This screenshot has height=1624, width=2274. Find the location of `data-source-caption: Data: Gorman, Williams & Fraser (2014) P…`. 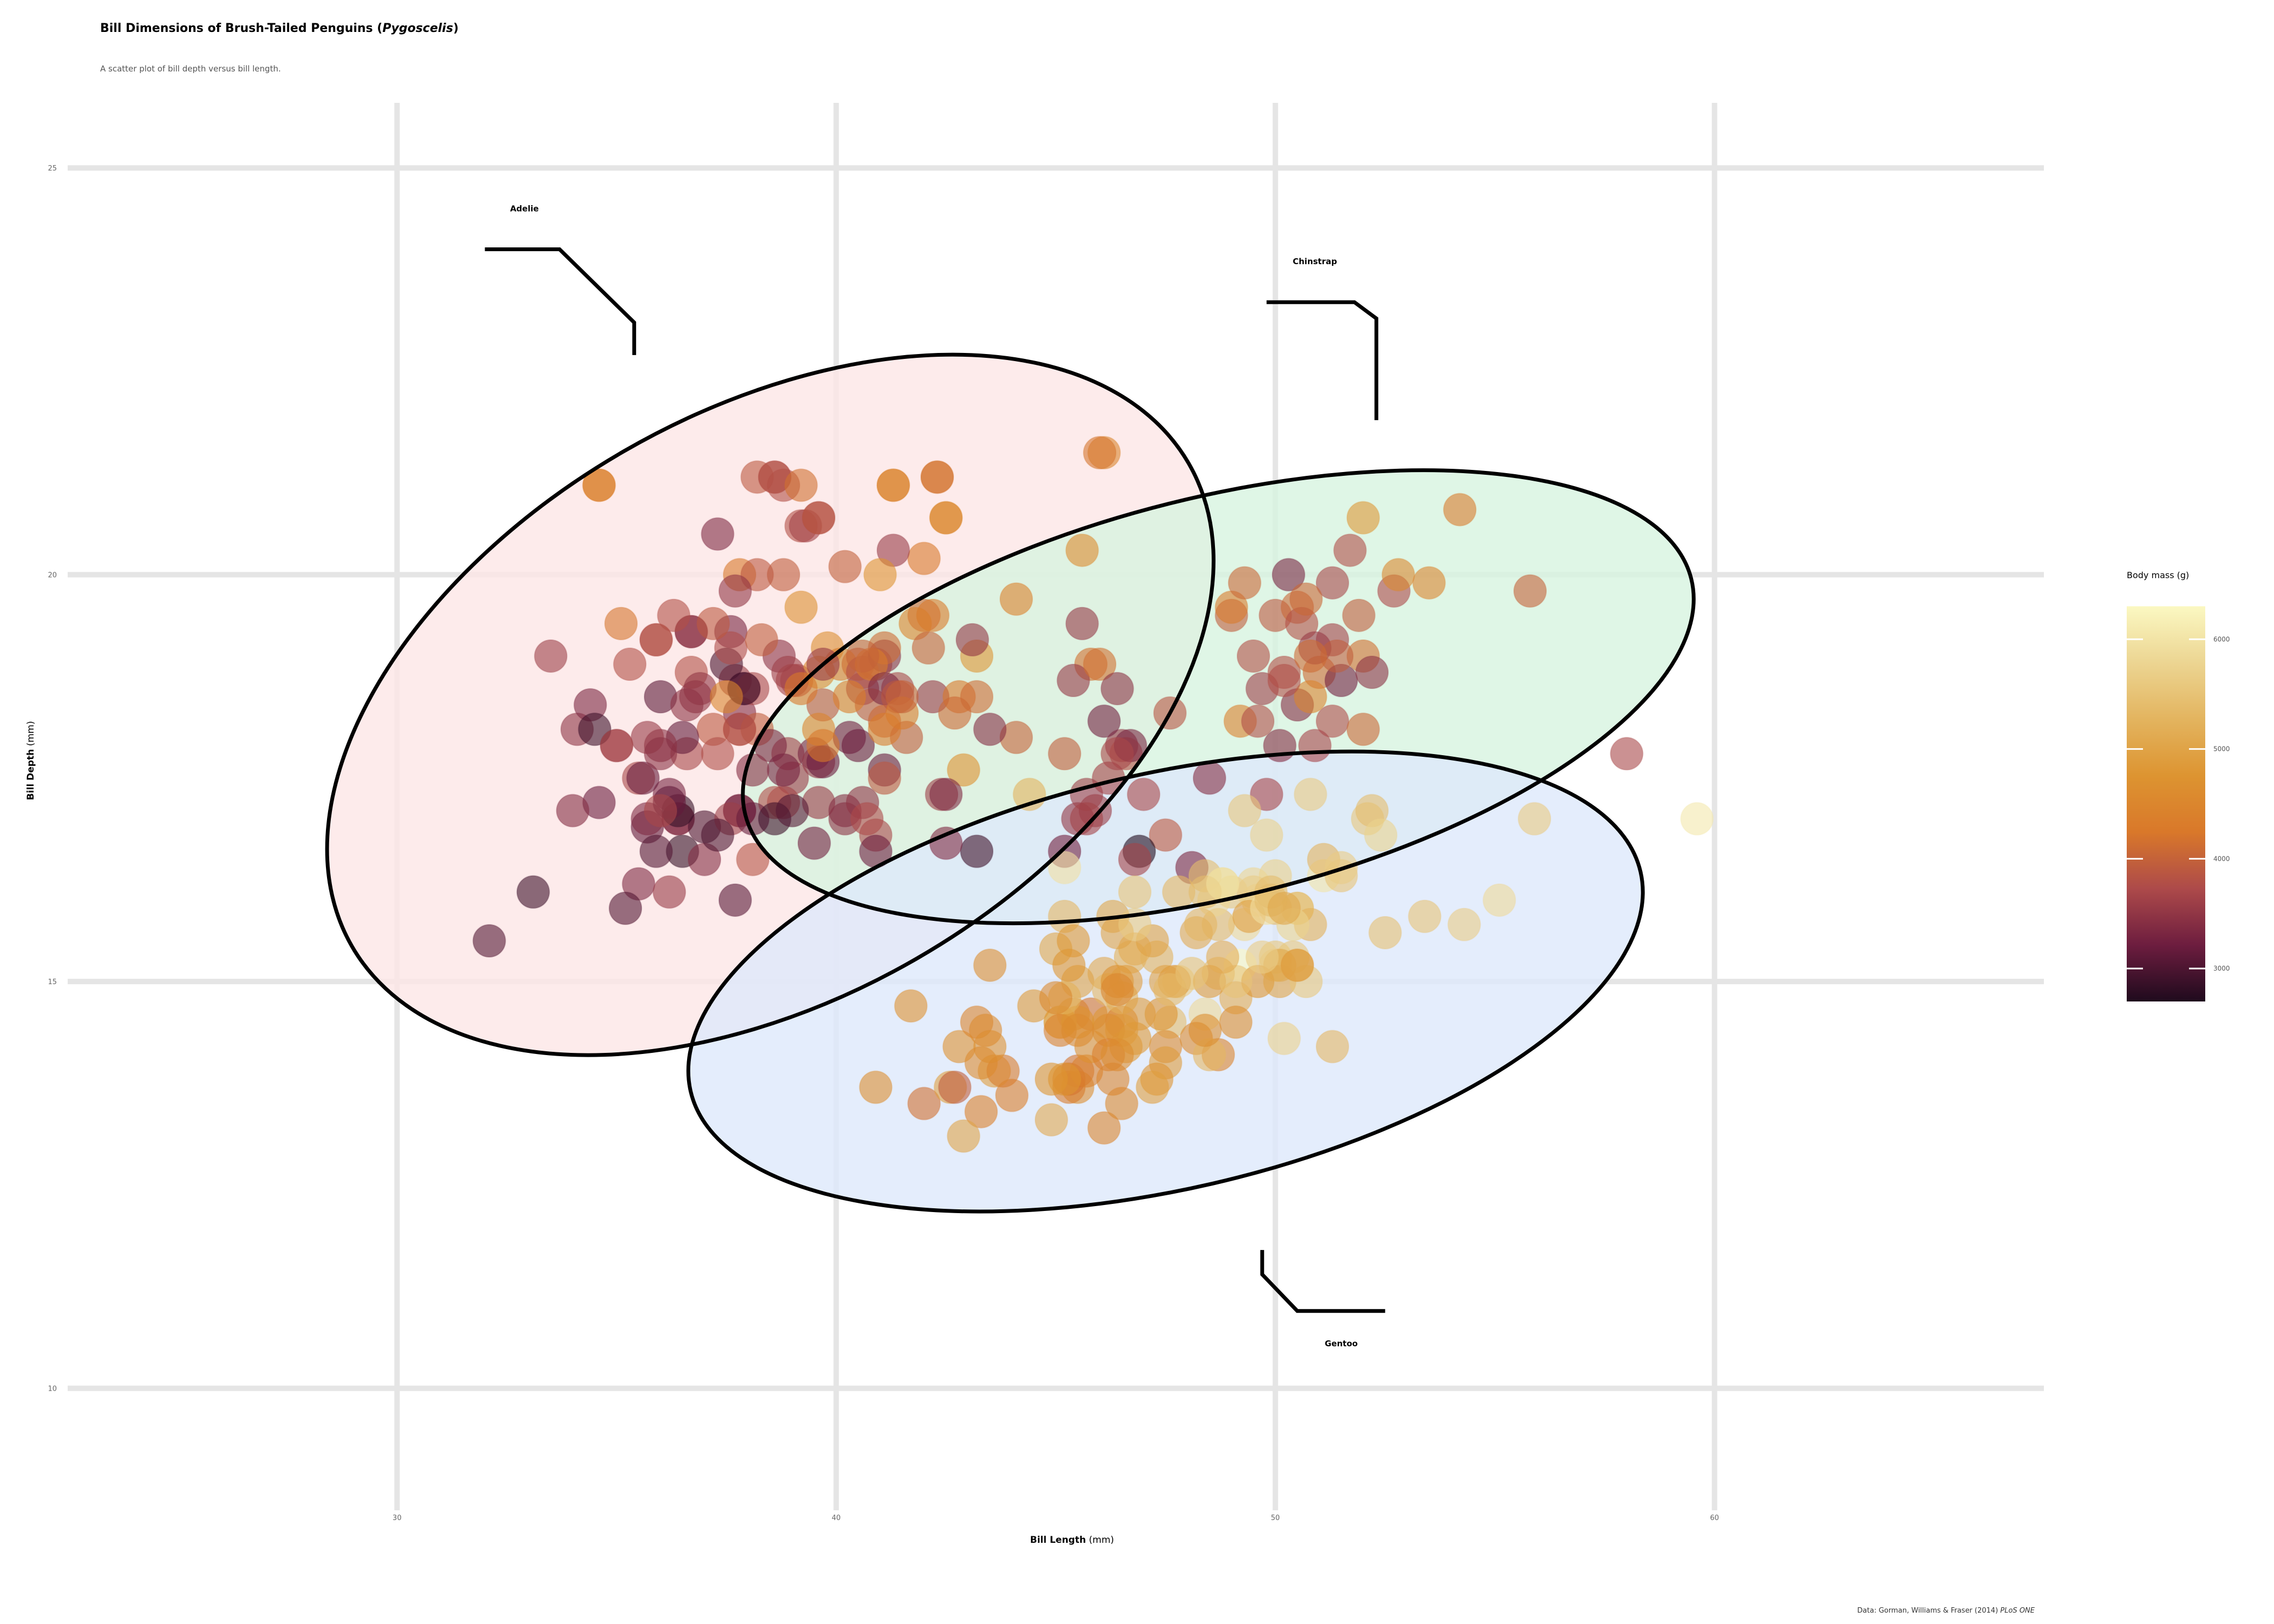

data-source-caption: Data: Gorman, Williams & Fraser (2014) P… is located at coordinates (1946, 1611).